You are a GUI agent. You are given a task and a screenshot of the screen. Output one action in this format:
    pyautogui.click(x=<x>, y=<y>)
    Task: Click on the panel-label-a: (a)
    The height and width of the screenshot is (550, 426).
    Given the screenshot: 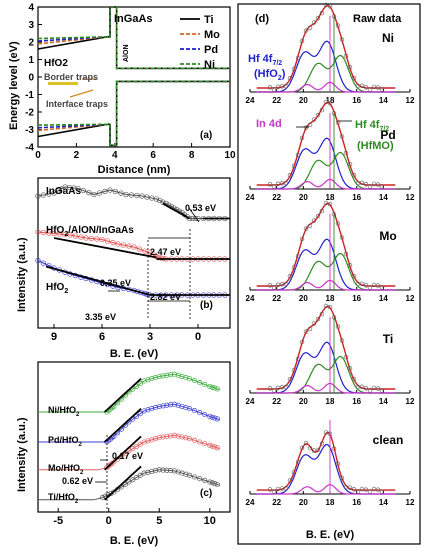 What is the action you would take?
    pyautogui.click(x=206, y=135)
    